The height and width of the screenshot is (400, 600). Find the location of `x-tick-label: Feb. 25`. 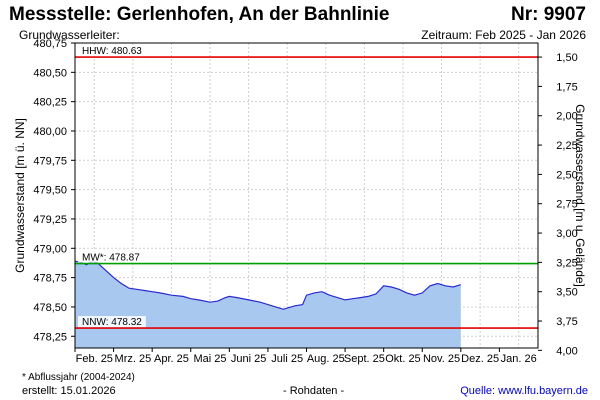

x-tick-label: Feb. 25 is located at coordinates (94, 359).